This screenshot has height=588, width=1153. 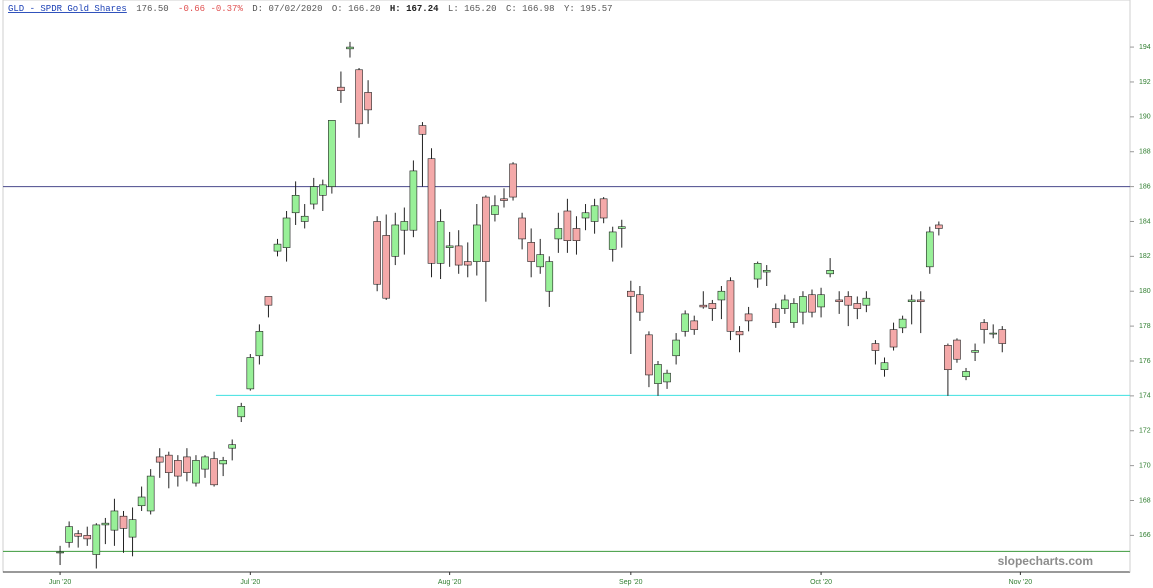 I want to click on y-tick-label: 172, so click(x=1145, y=431).